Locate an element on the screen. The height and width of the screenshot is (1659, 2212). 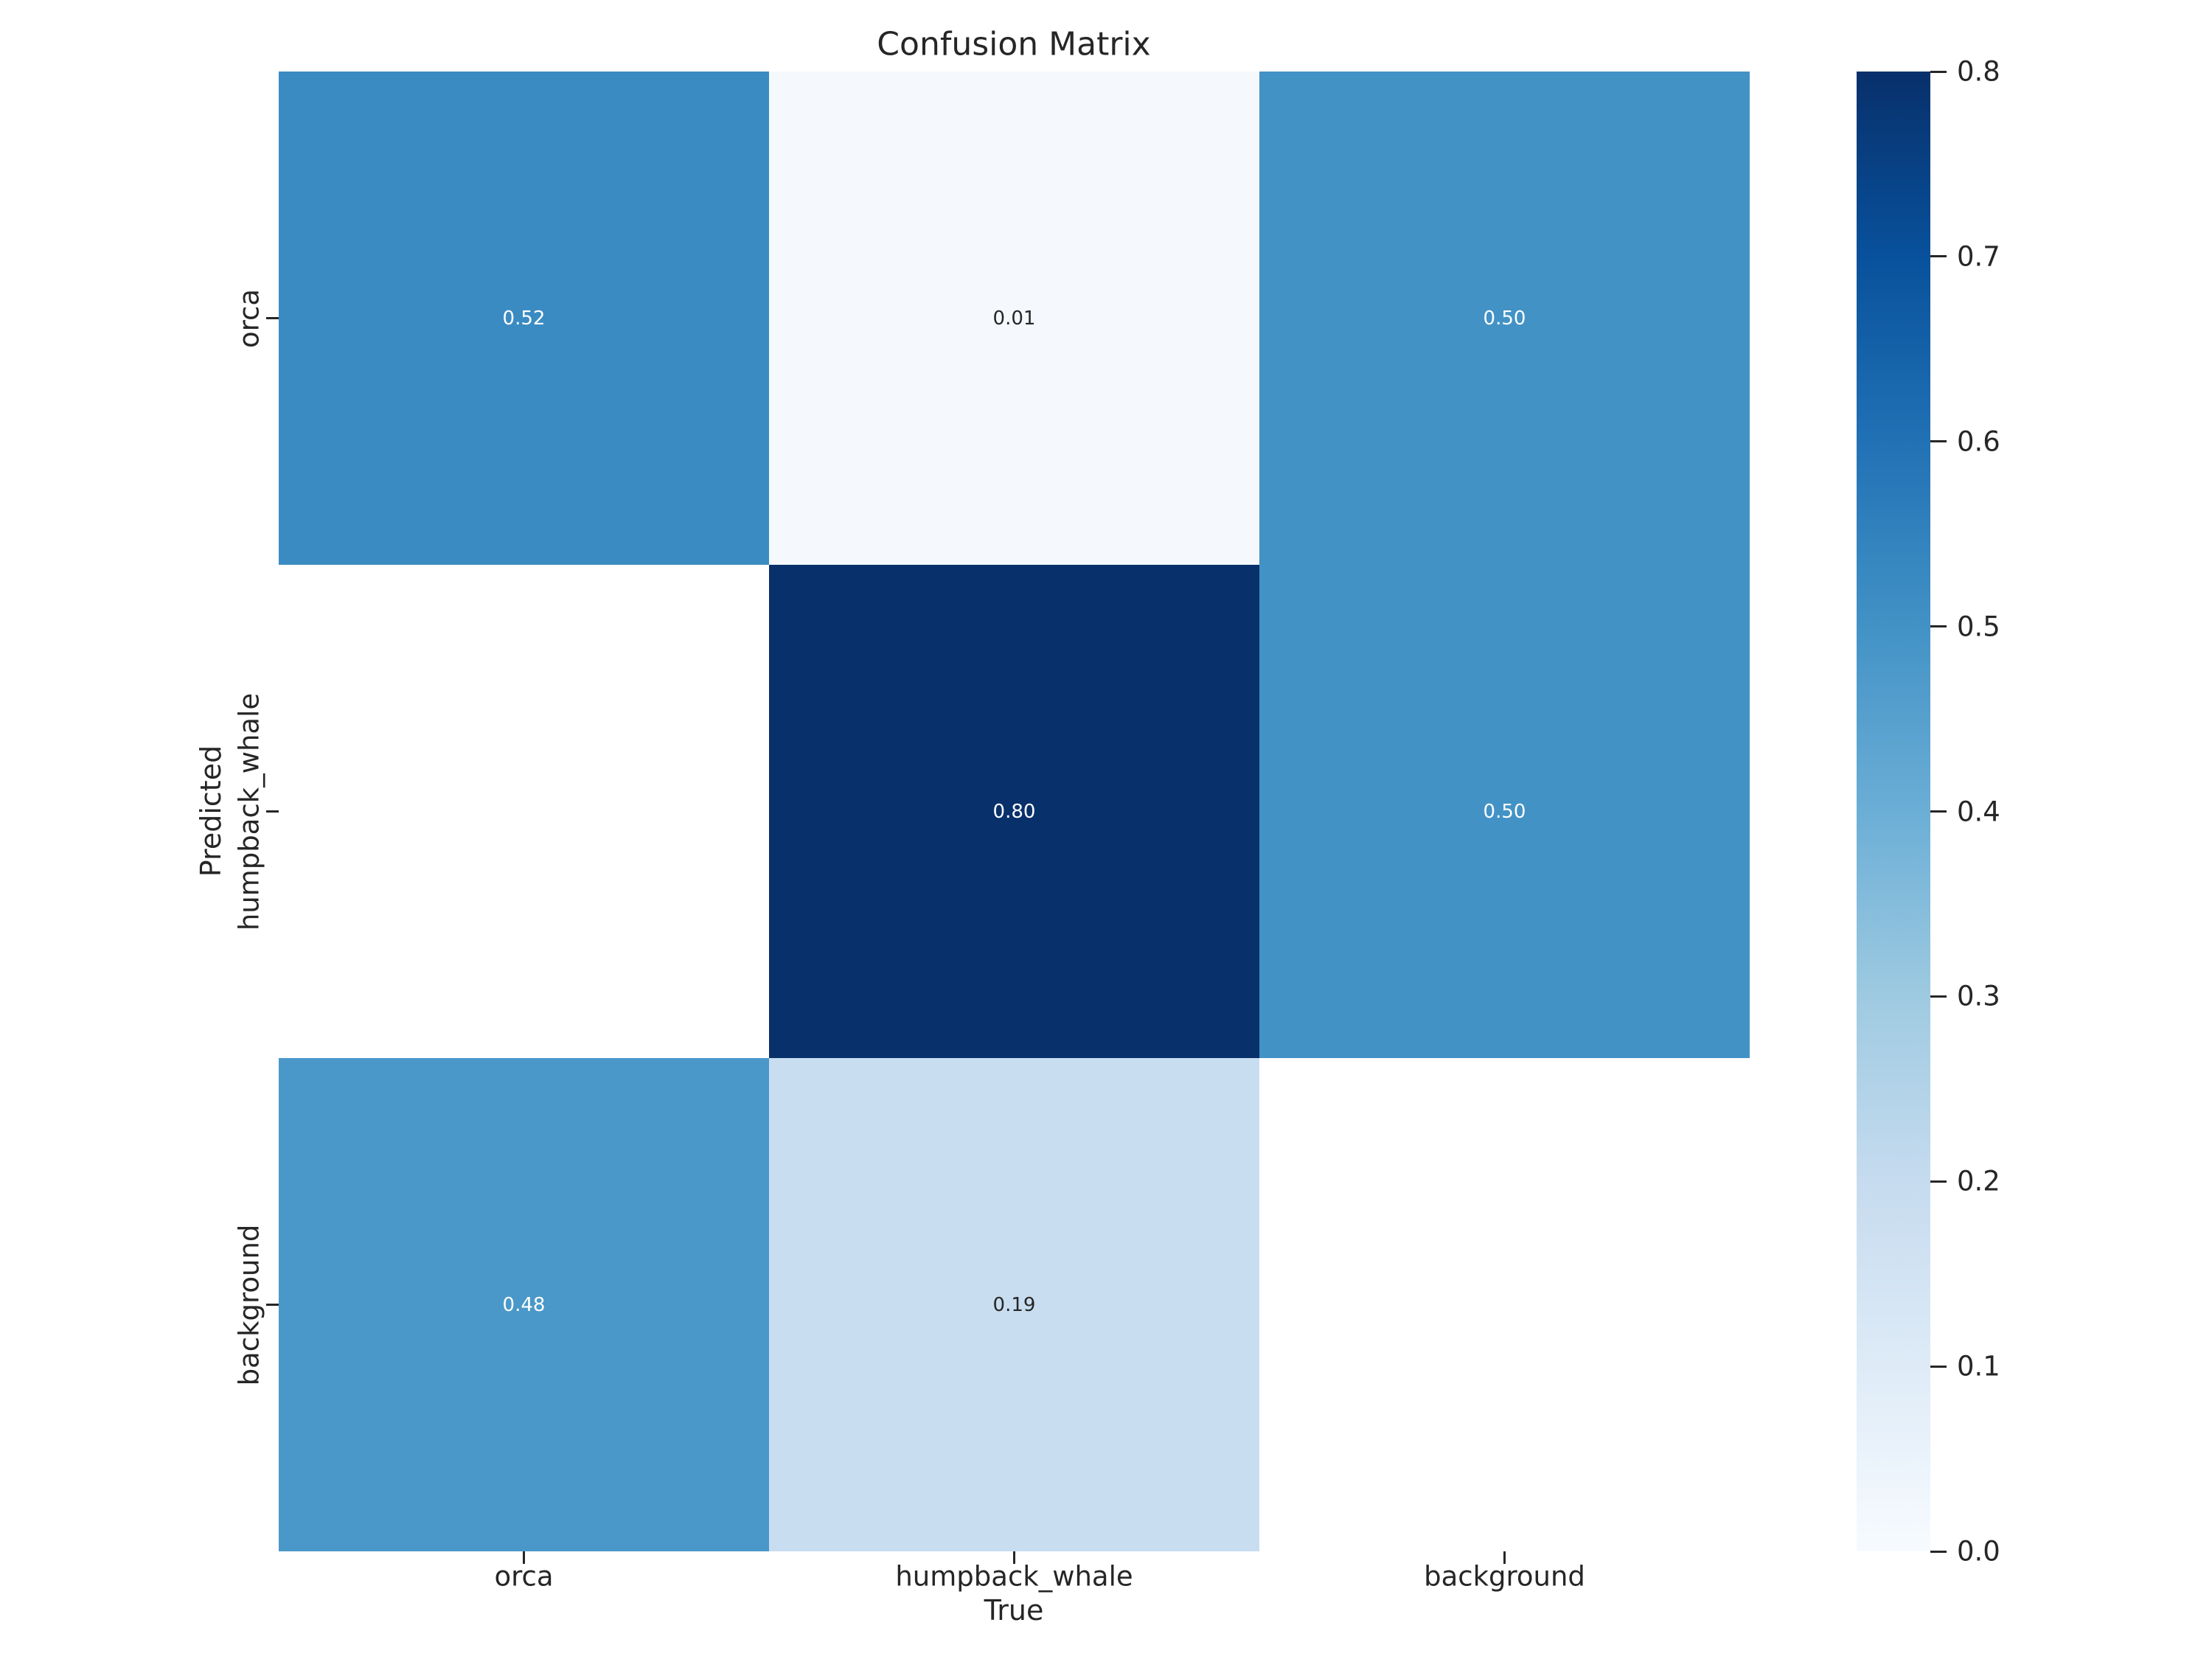
colorbar-tick-mark-0.1 is located at coordinates (1938, 1366).